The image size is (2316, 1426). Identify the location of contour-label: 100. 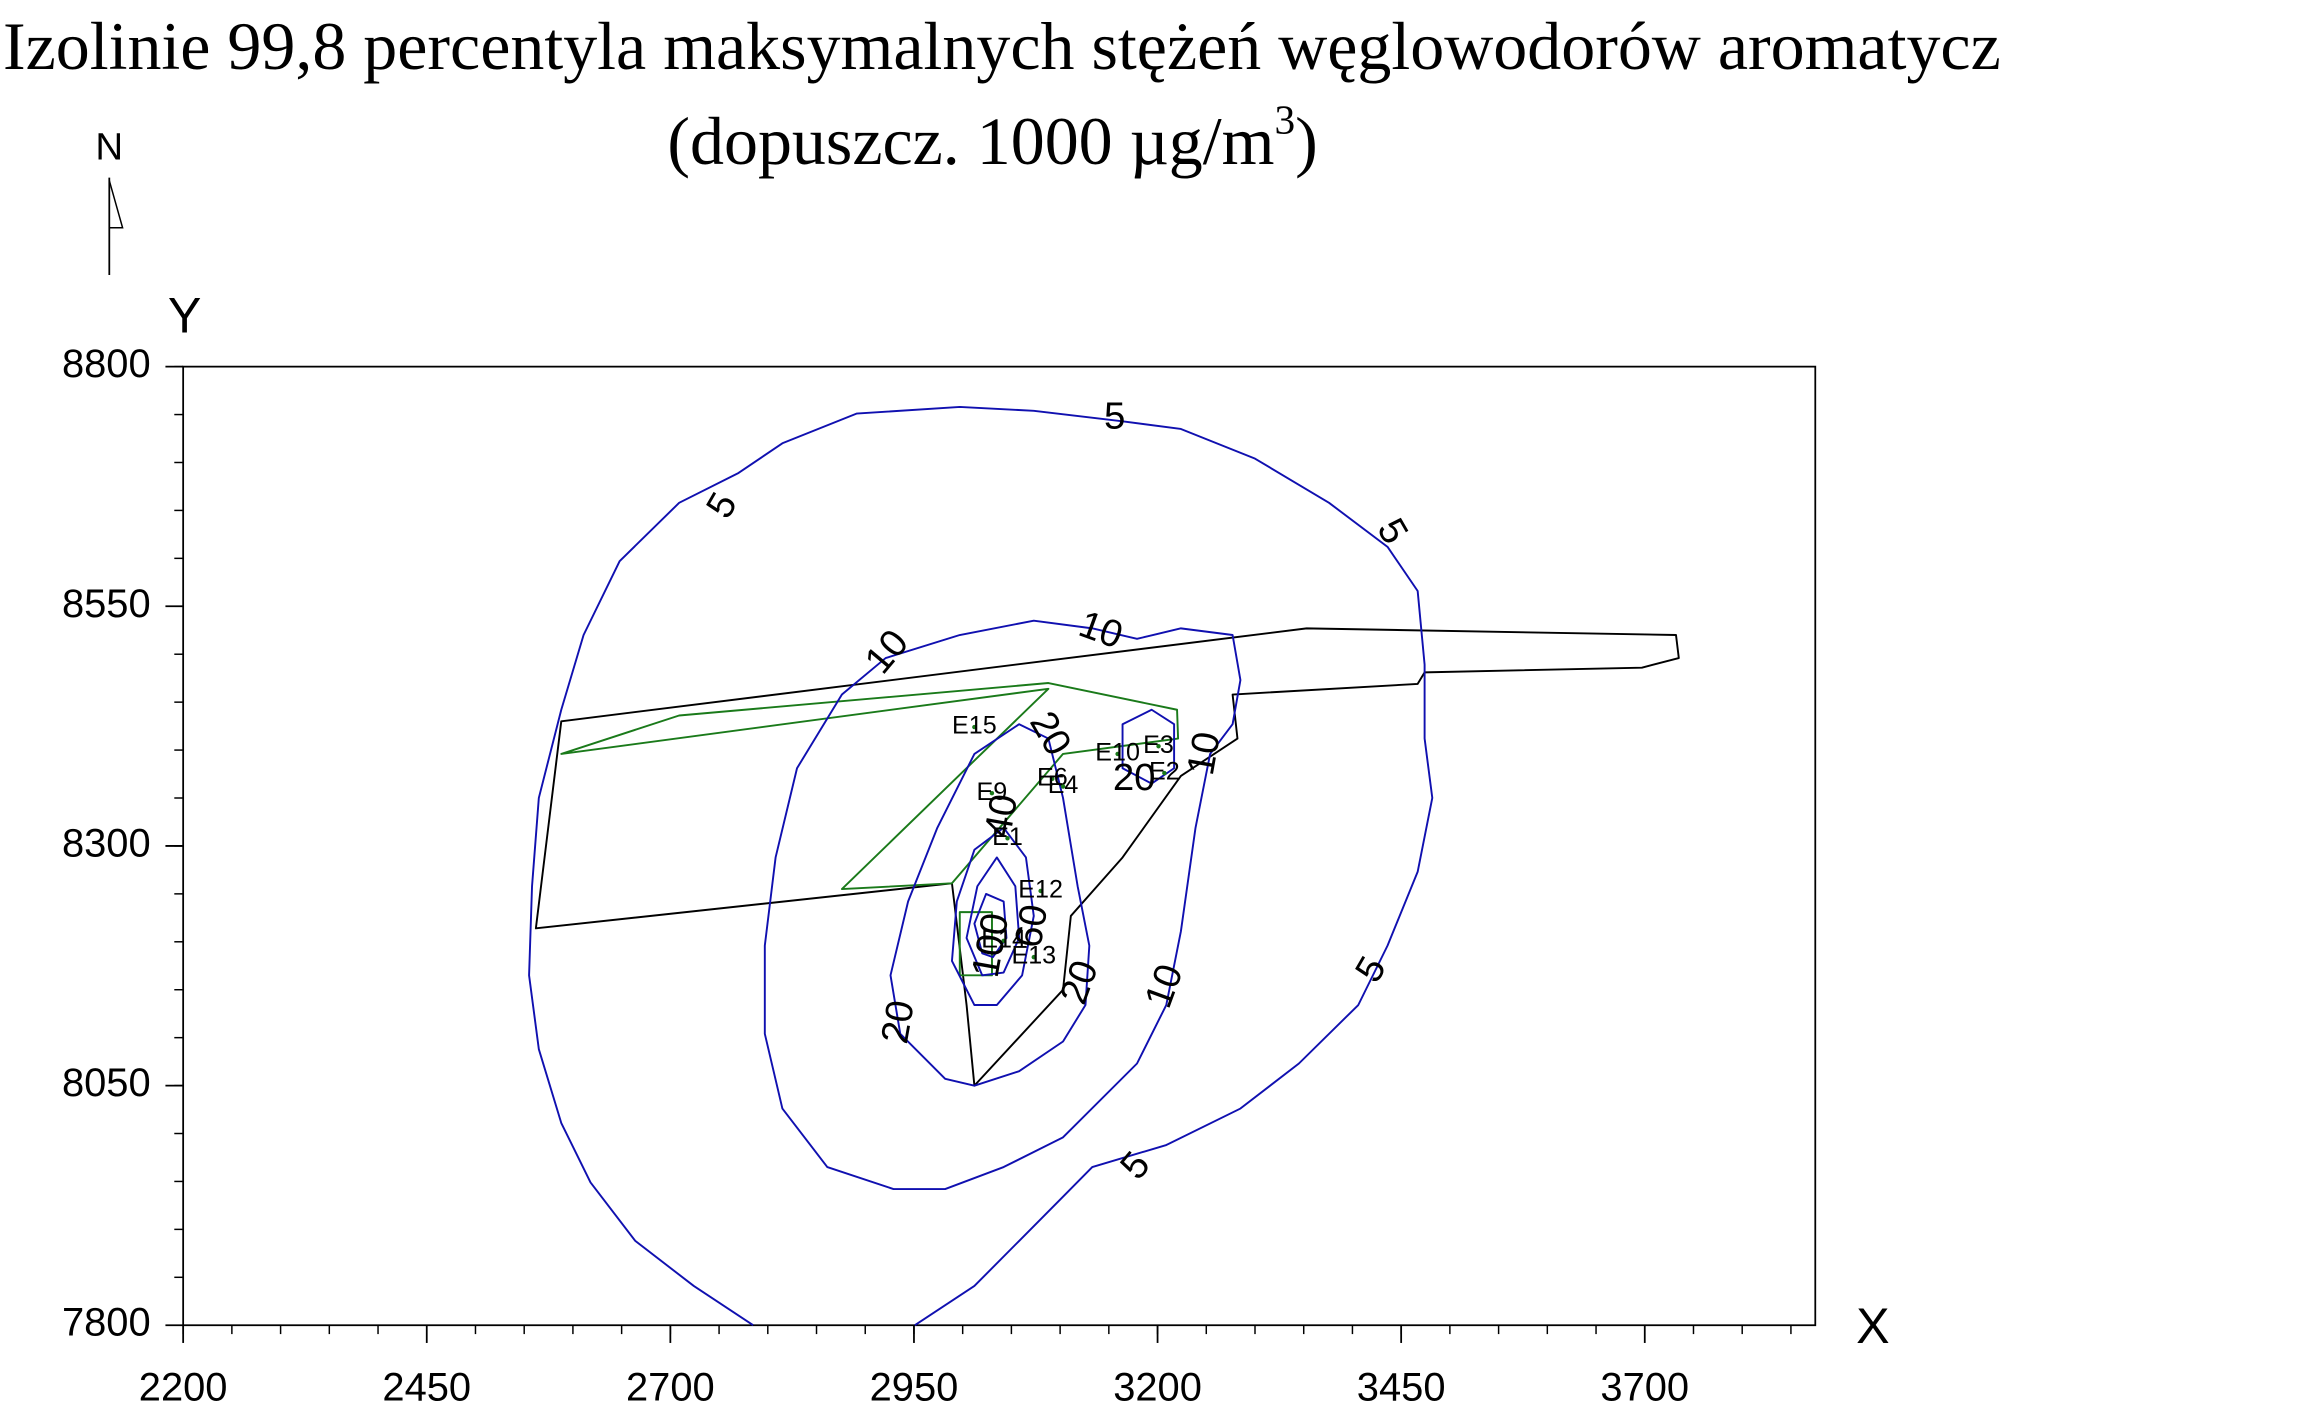
(990, 945).